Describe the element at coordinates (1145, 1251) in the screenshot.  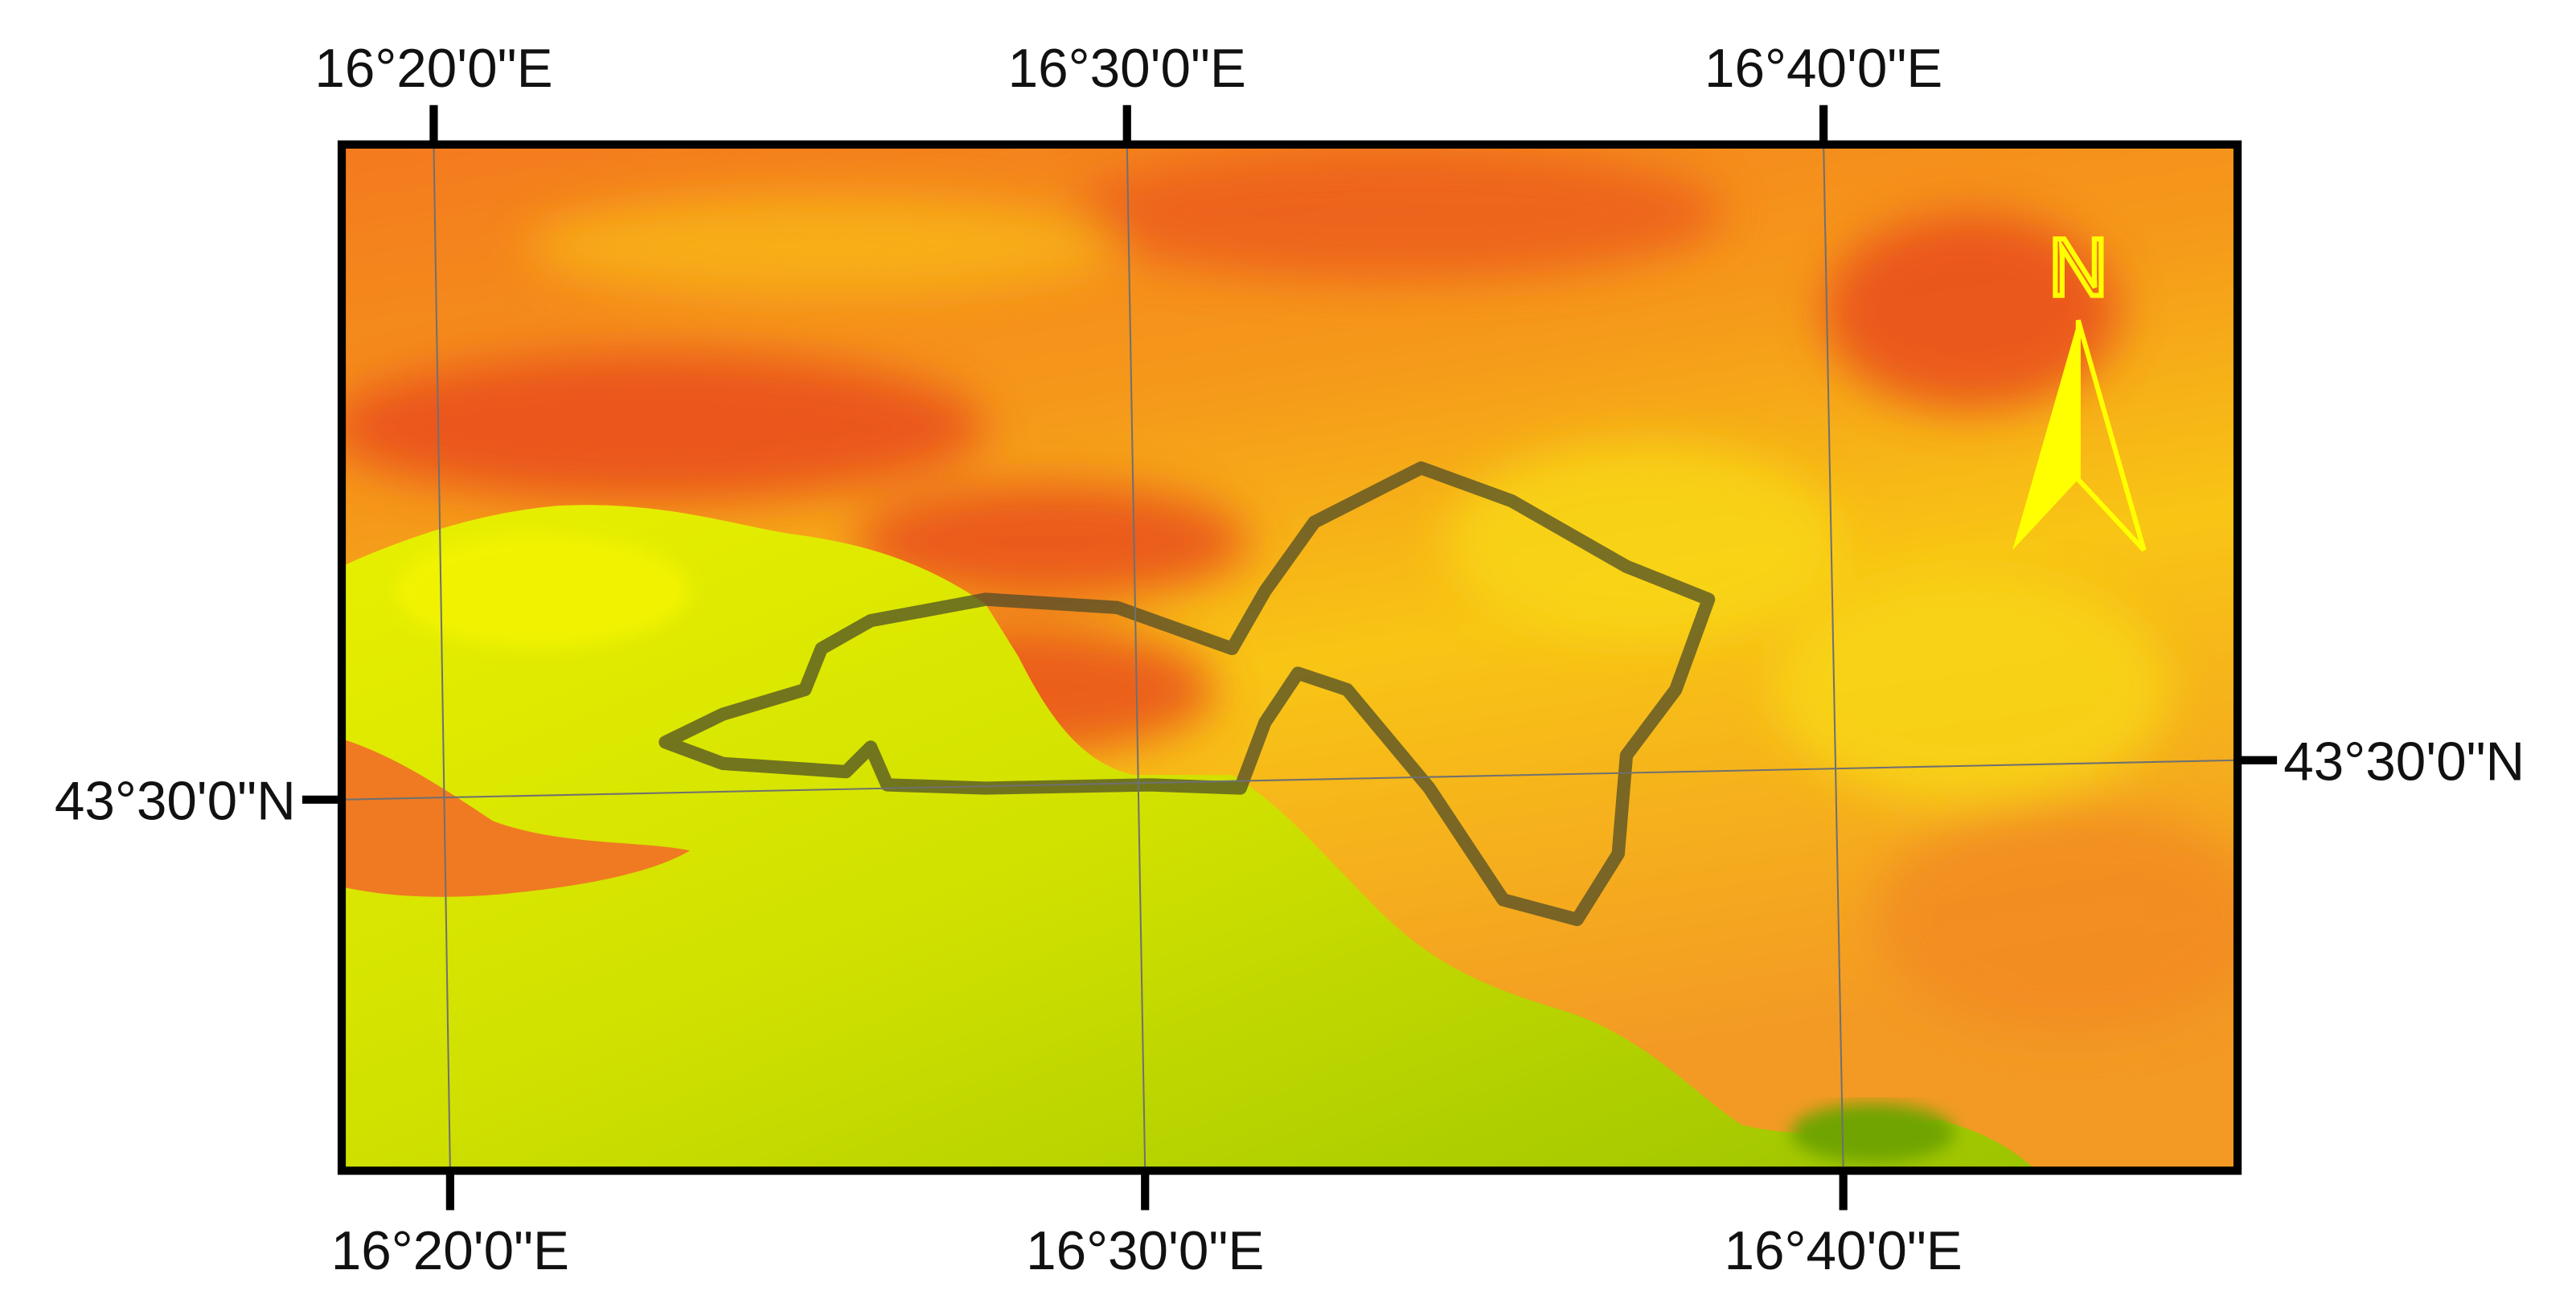
I see `bottom-label: 16°30'0"E` at that location.